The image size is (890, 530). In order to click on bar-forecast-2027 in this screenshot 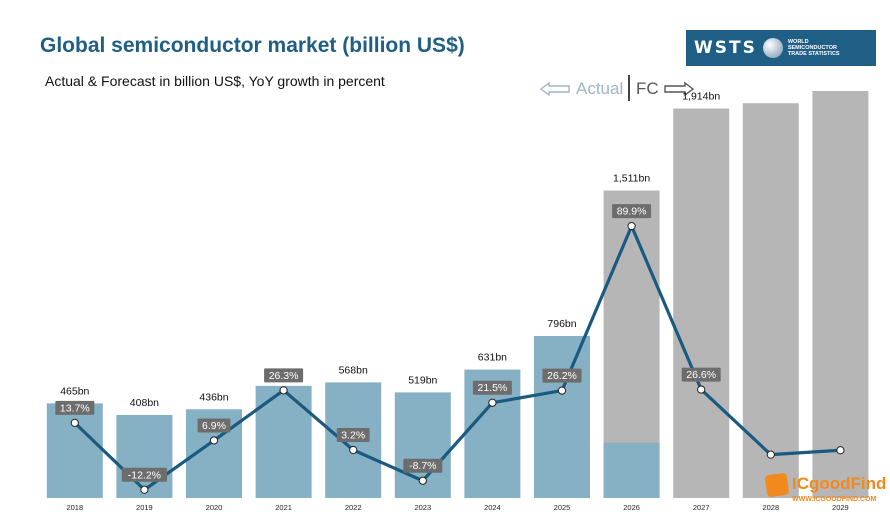, I will do `click(701, 303)`.